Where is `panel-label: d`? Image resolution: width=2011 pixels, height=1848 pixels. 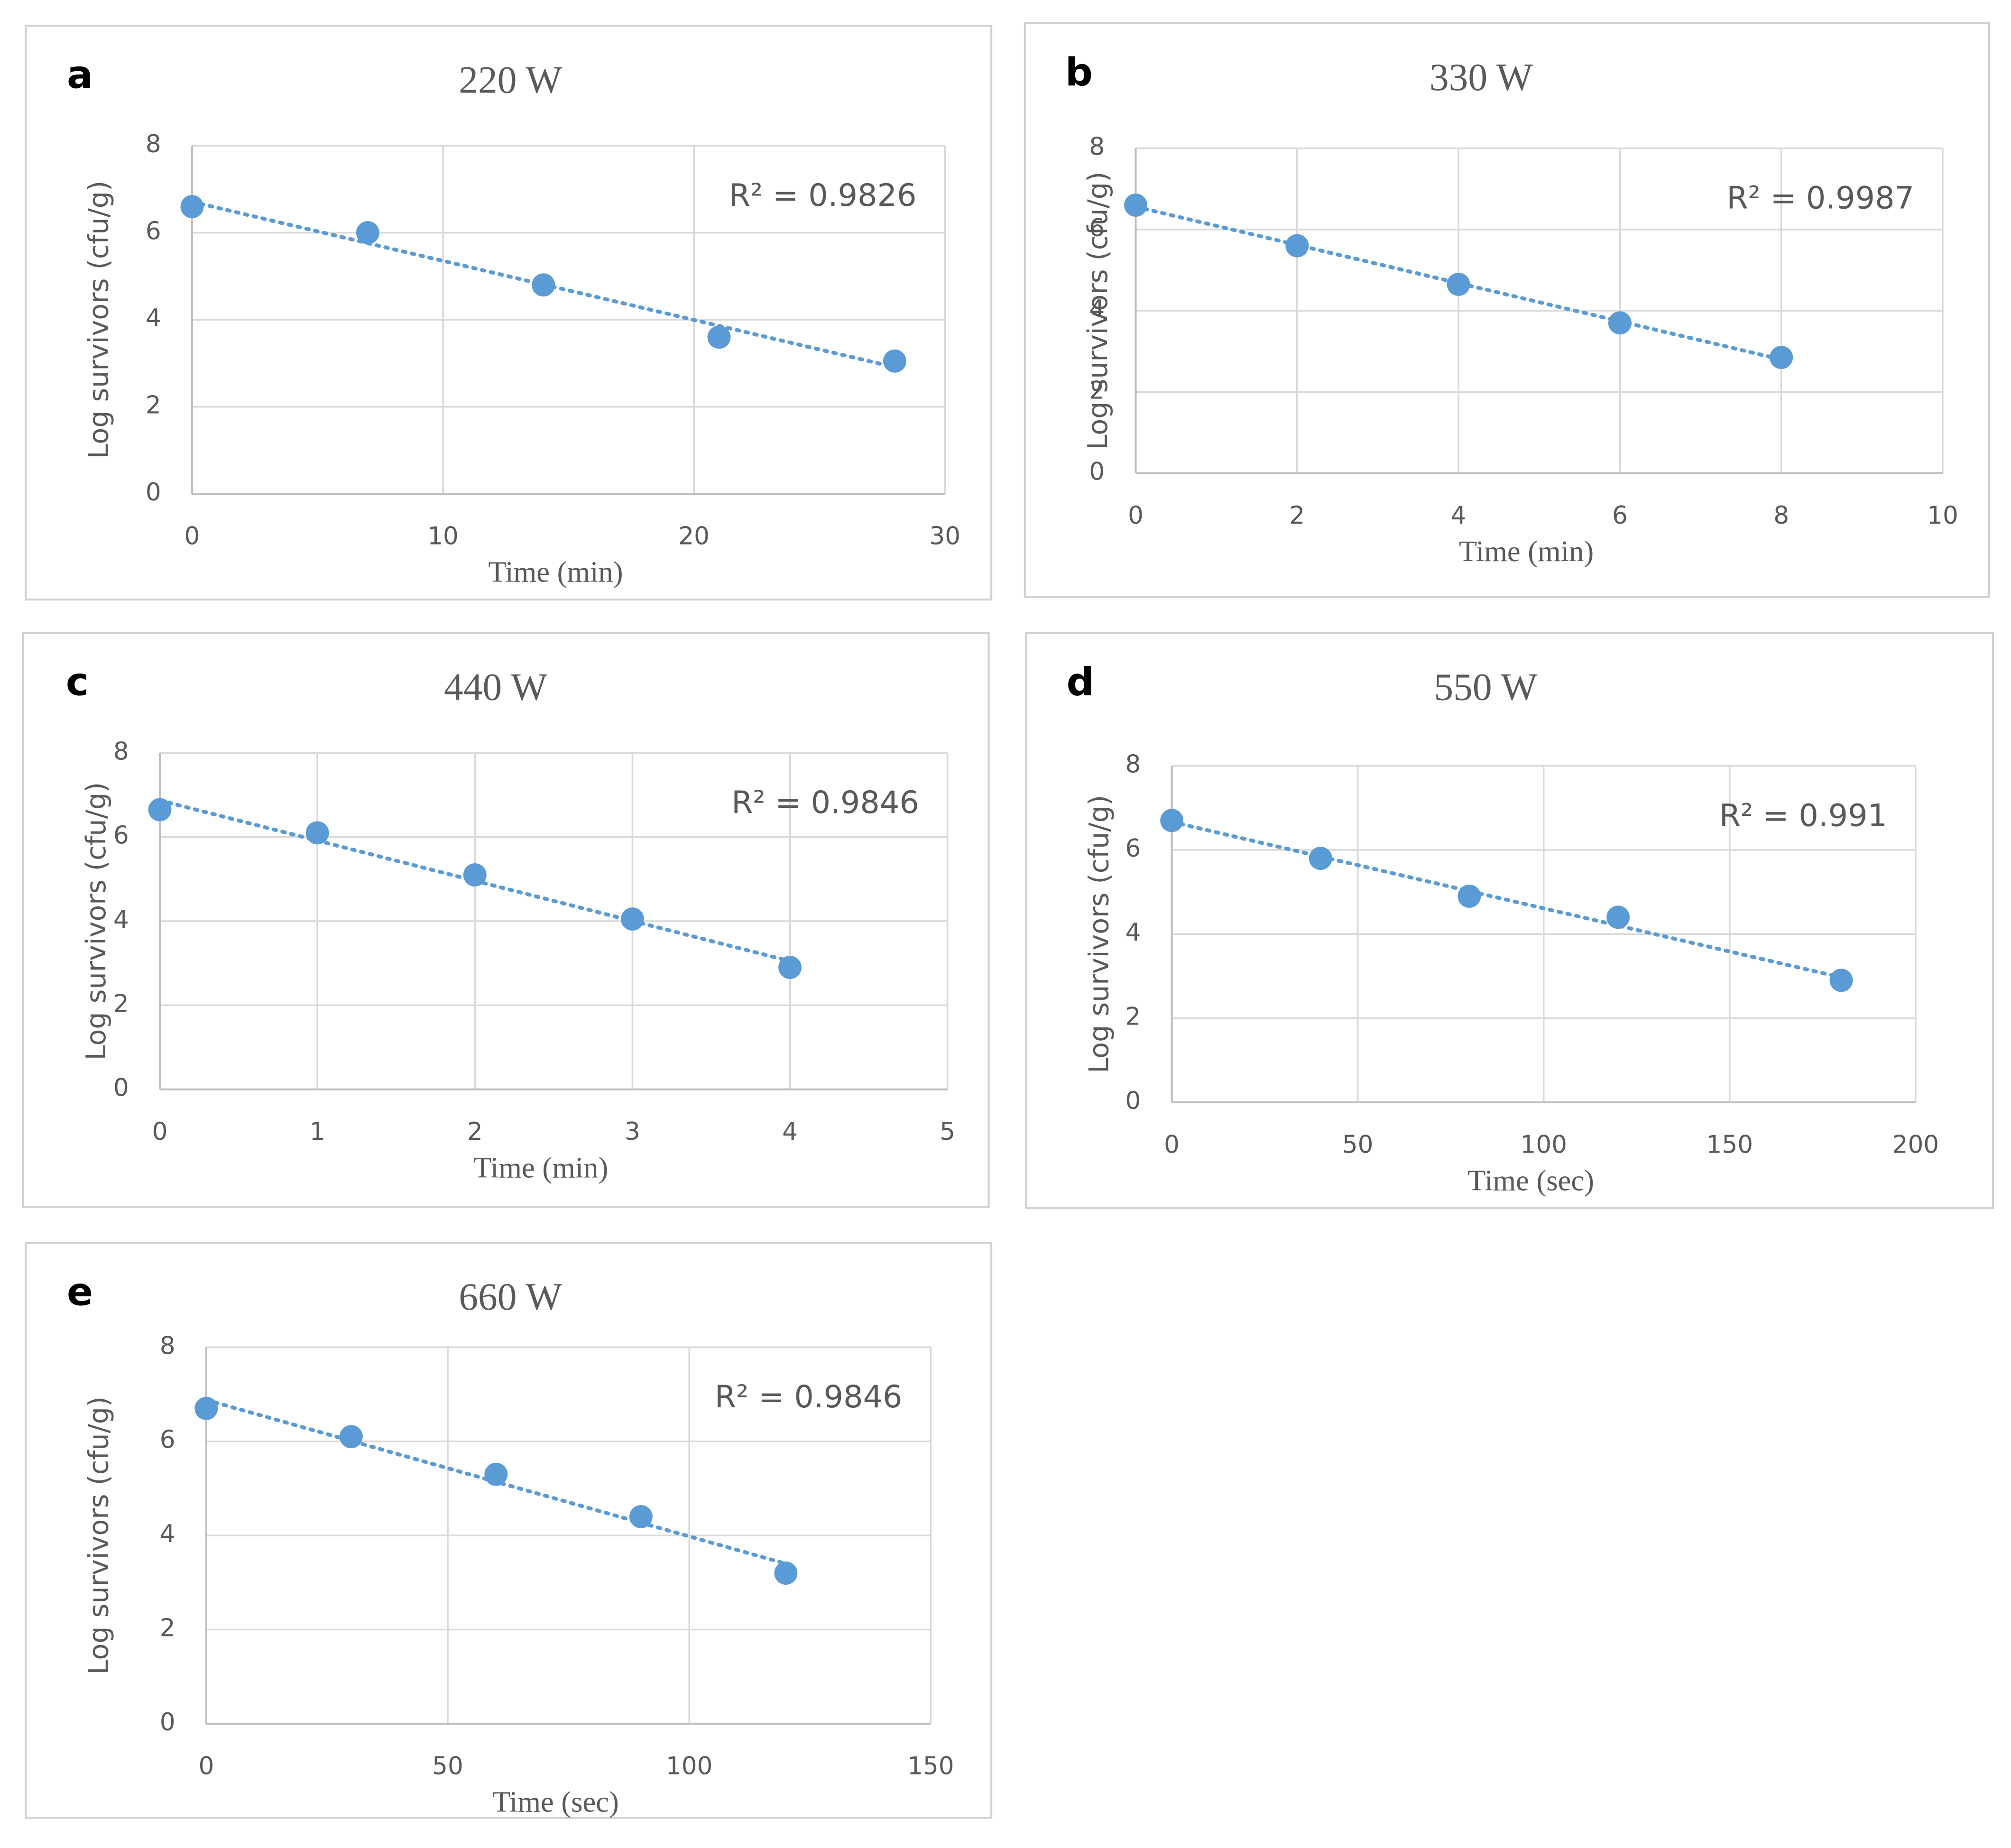
panel-label: d is located at coordinates (1080, 682).